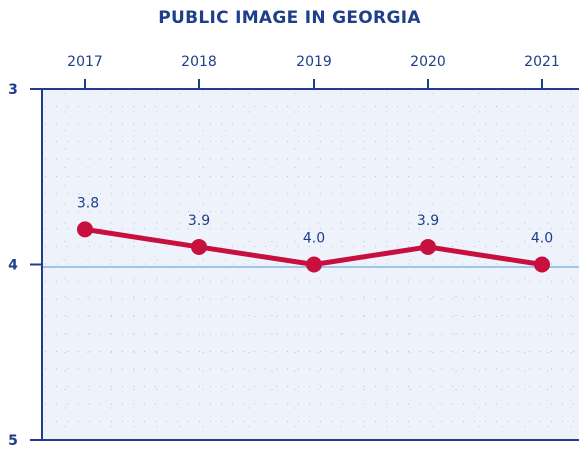 Image resolution: width=579 pixels, height=452 pixels. I want to click on chart-title: PUBLIC IMAGE IN GEORGIA, so click(289, 18).